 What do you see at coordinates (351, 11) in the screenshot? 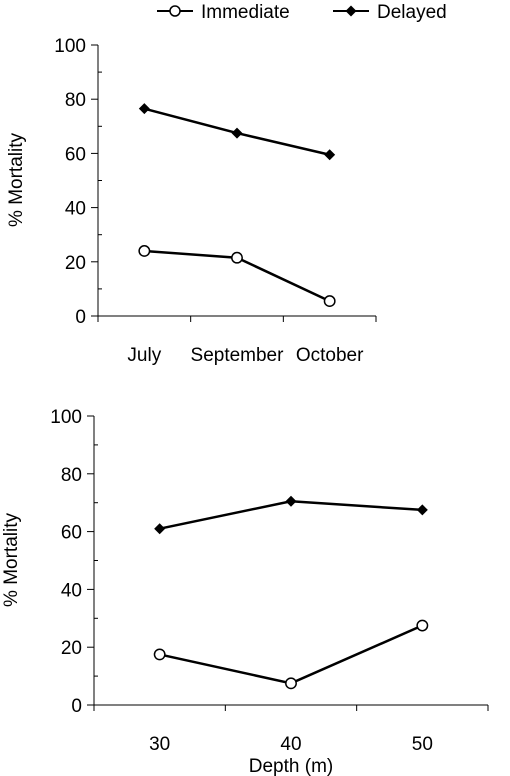
I see `filled-diamond-icon` at bounding box center [351, 11].